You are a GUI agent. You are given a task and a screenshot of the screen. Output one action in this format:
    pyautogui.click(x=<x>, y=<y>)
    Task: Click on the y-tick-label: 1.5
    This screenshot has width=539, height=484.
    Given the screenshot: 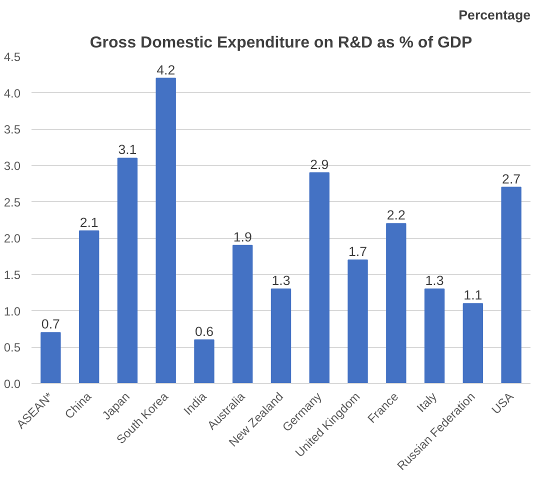 What is the action you would take?
    pyautogui.click(x=12, y=275)
    